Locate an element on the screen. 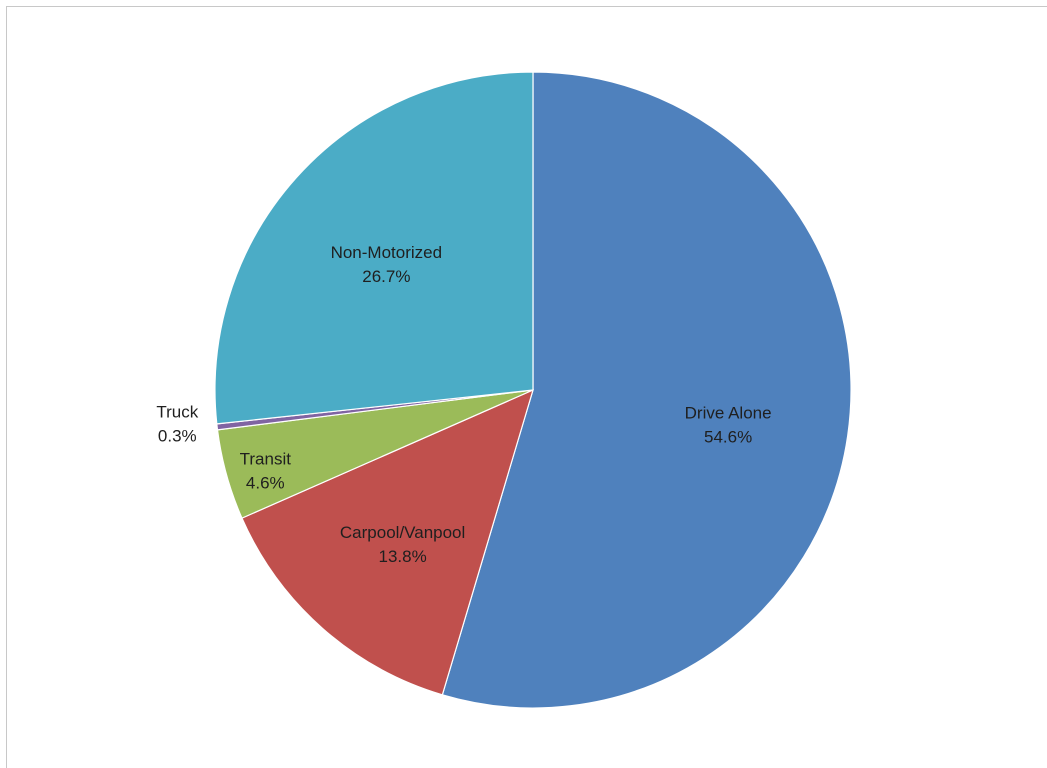 The height and width of the screenshot is (768, 1047). slice-label-transit: Transit is located at coordinates (266, 459).